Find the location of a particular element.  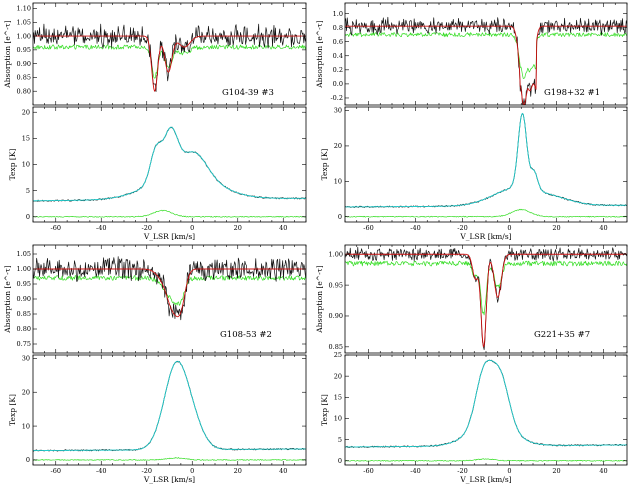

y-tick-label: 0.4 is located at coordinates (338, 56).